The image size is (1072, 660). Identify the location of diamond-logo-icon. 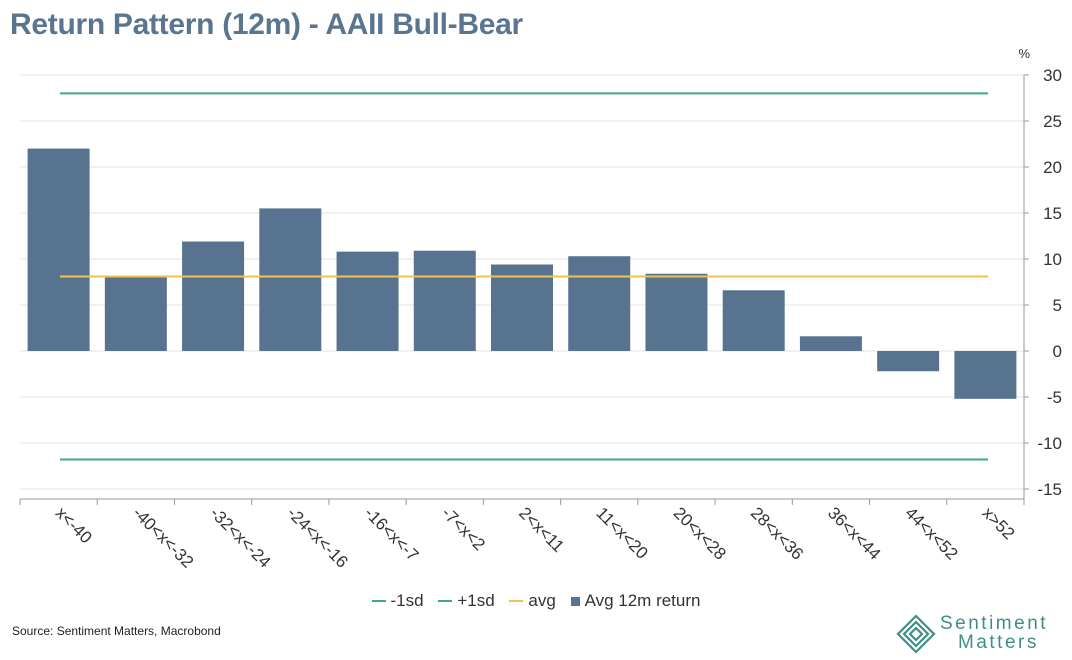
(916, 634).